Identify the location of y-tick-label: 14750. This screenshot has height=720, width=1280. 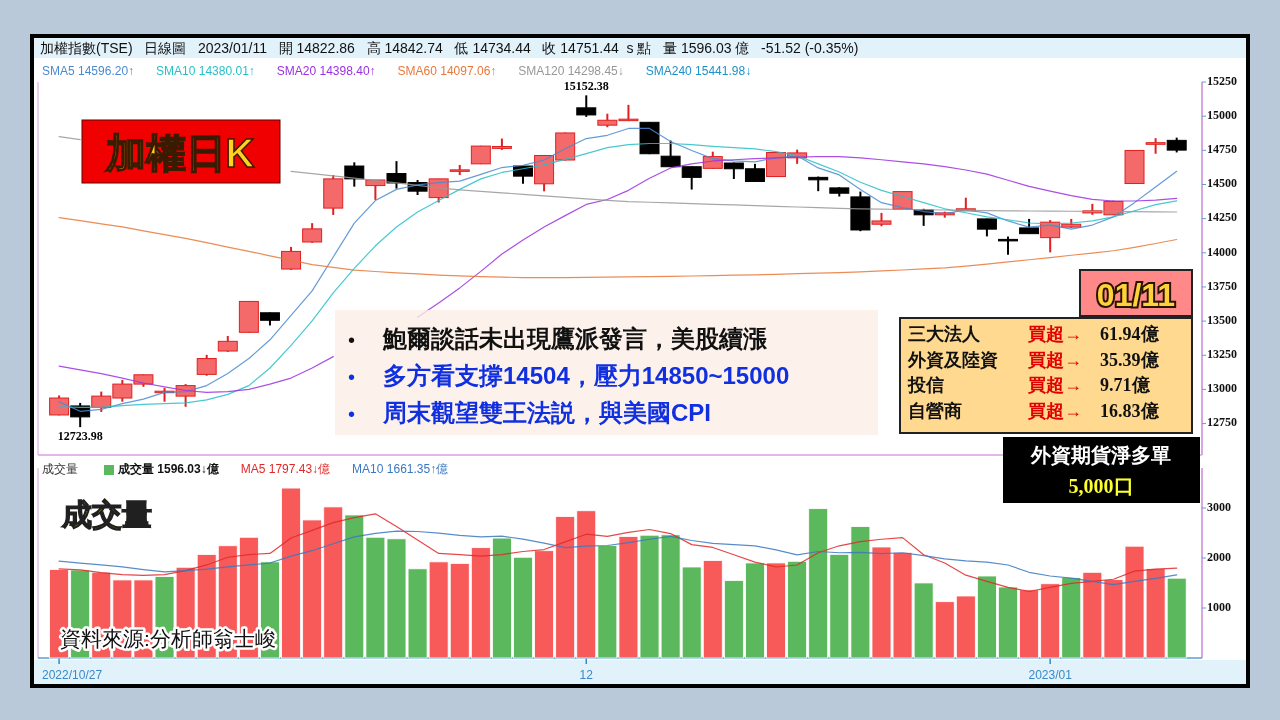
(1222, 149).